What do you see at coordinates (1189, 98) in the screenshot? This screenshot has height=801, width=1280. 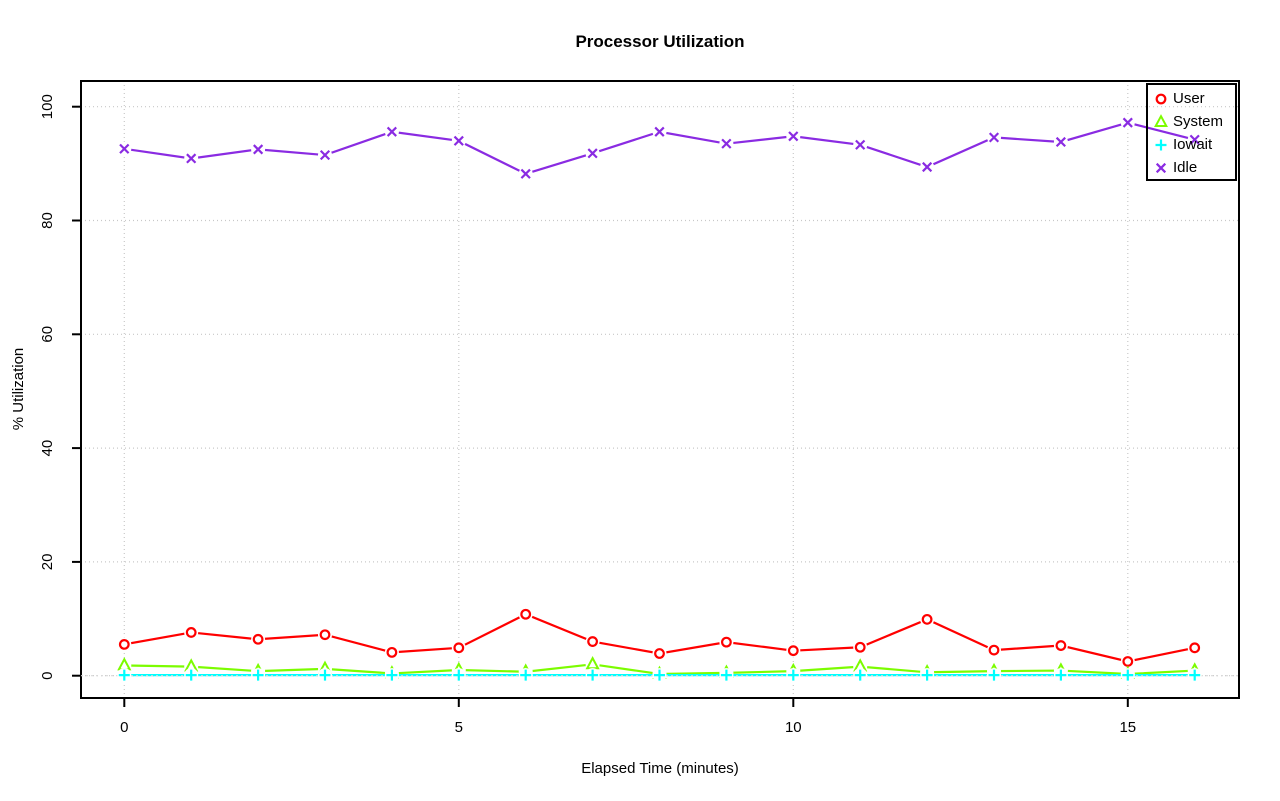 I see `legend-label-user: User` at bounding box center [1189, 98].